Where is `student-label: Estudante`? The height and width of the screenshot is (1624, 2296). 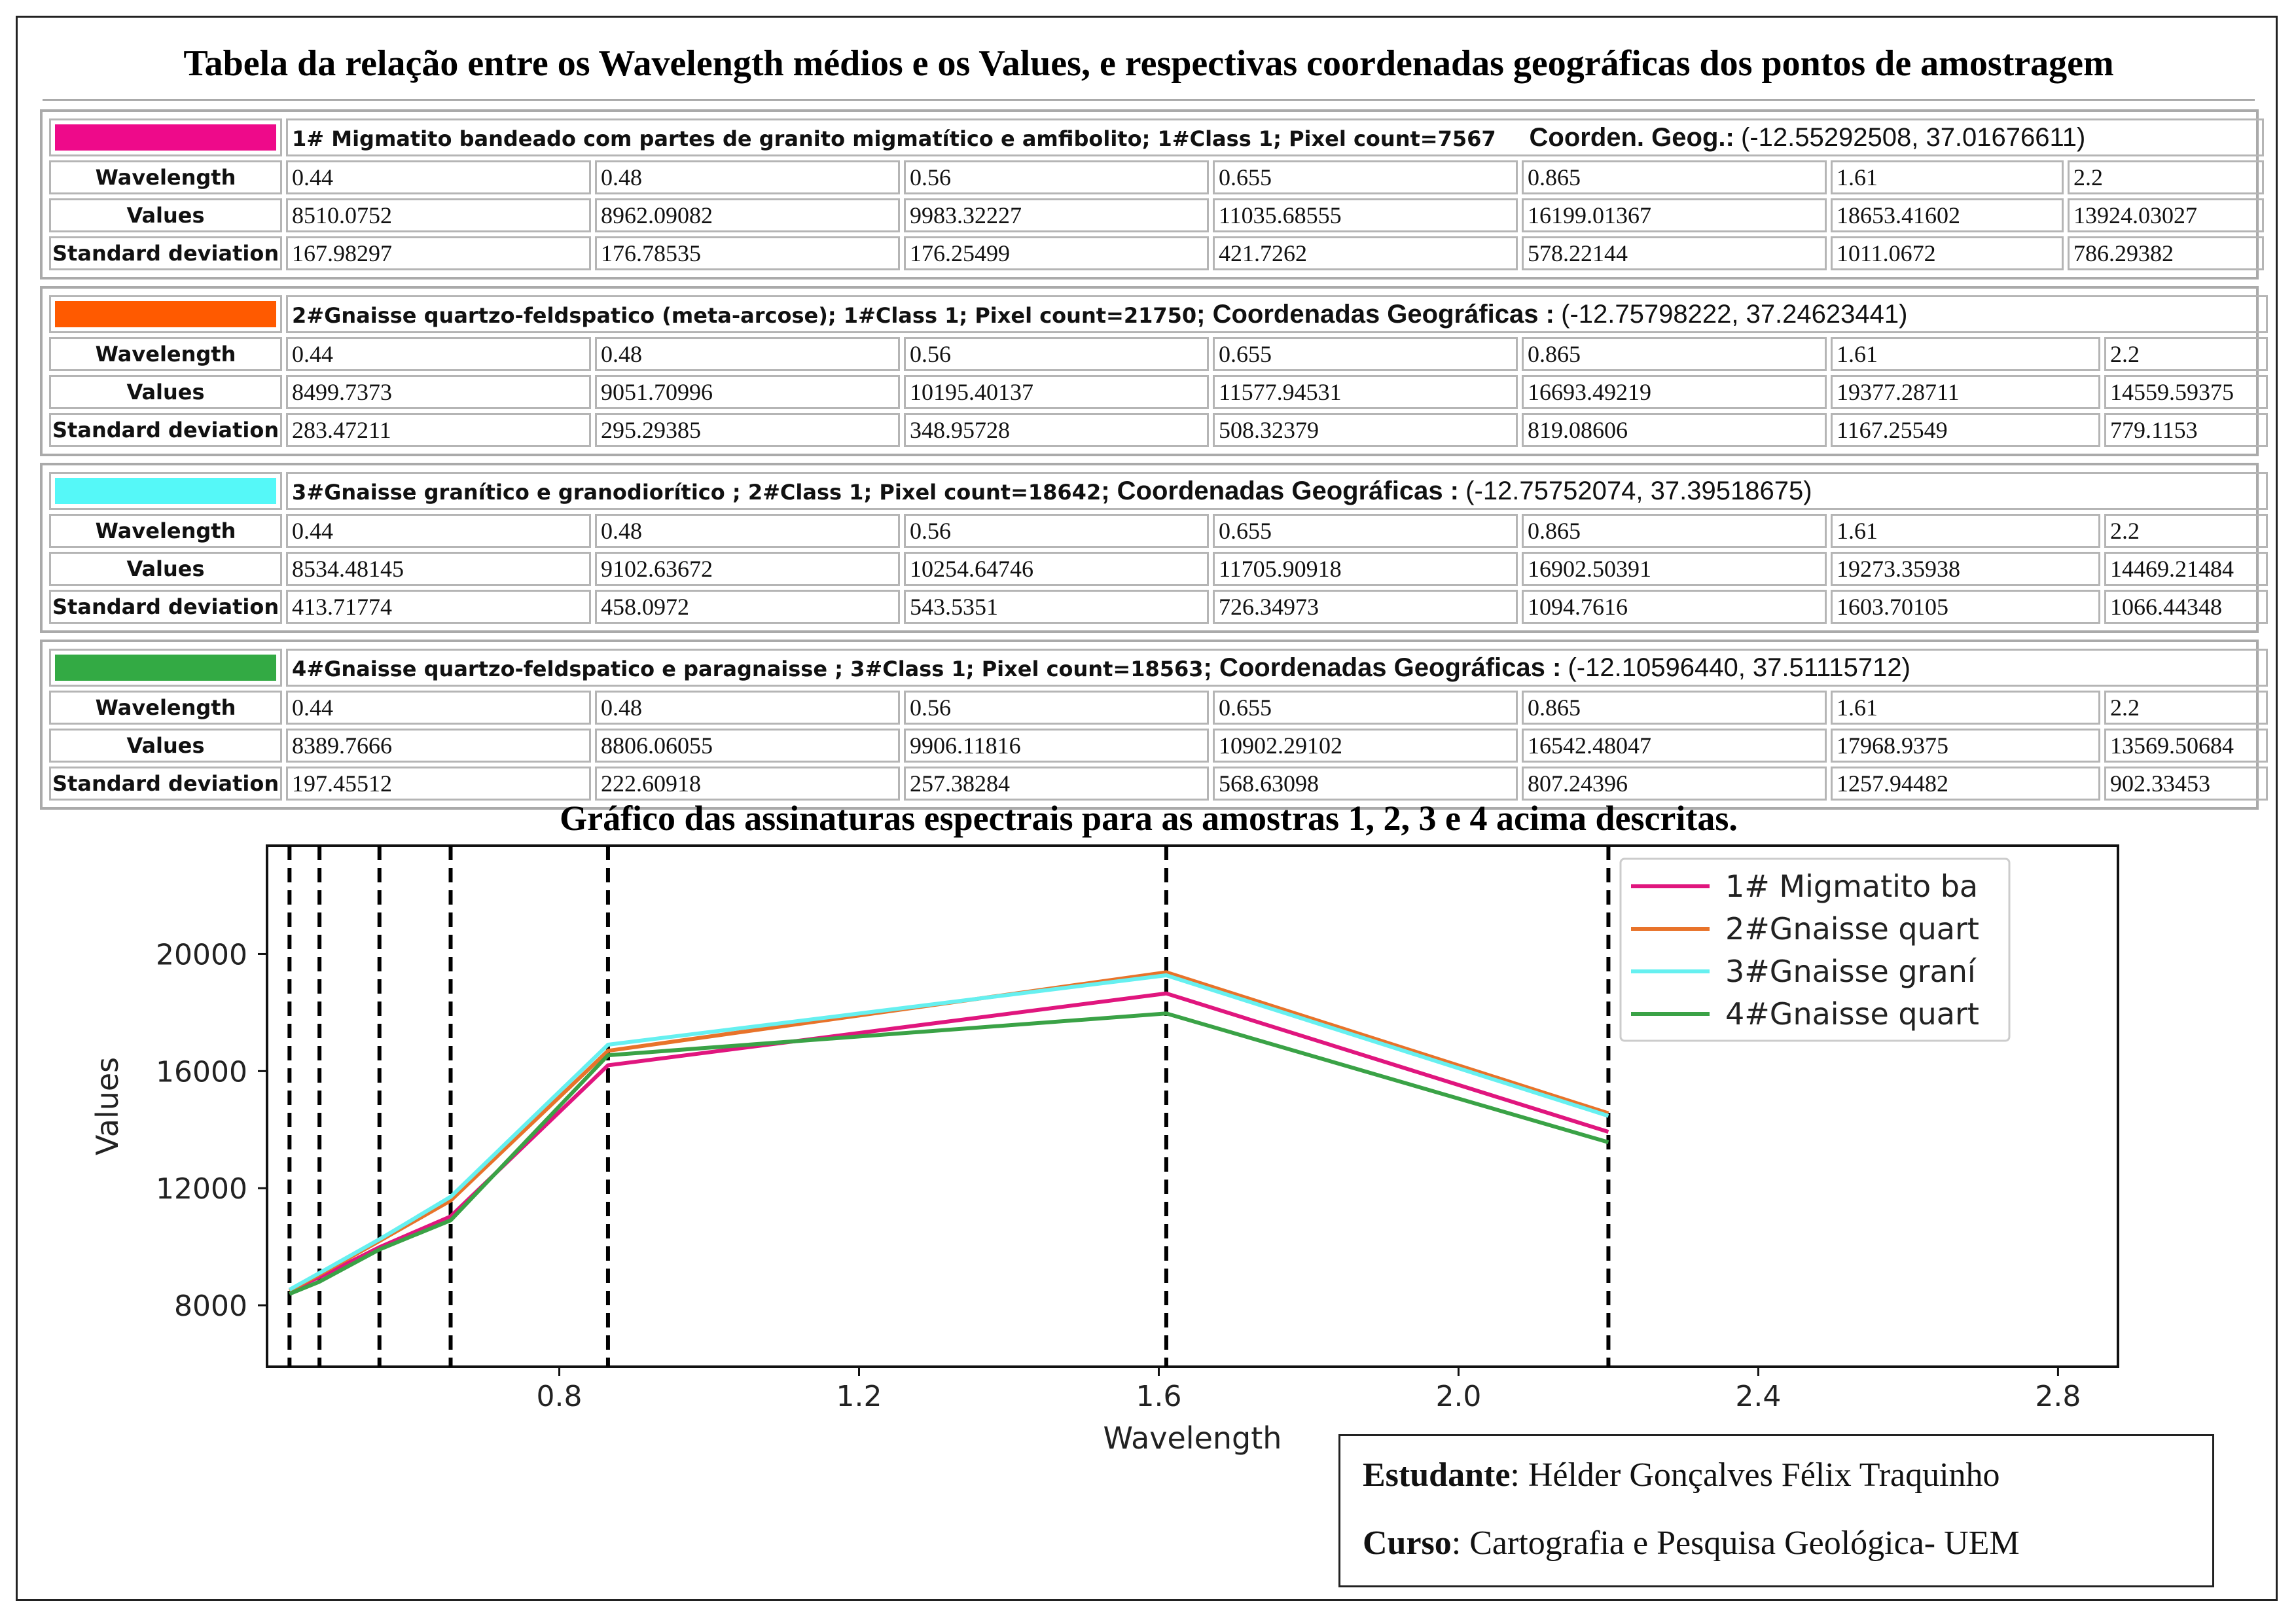 student-label: Estudante is located at coordinates (1437, 1475).